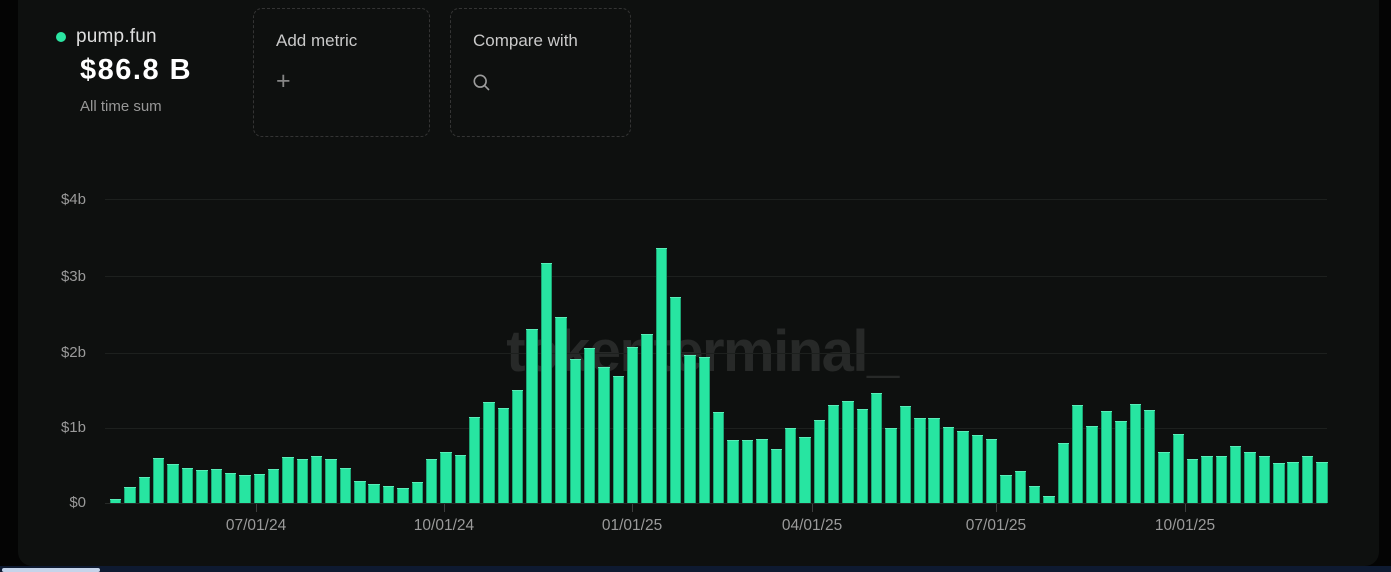 Image resolution: width=1391 pixels, height=572 pixels. I want to click on add-metric-button: Add metric +, so click(341, 72).